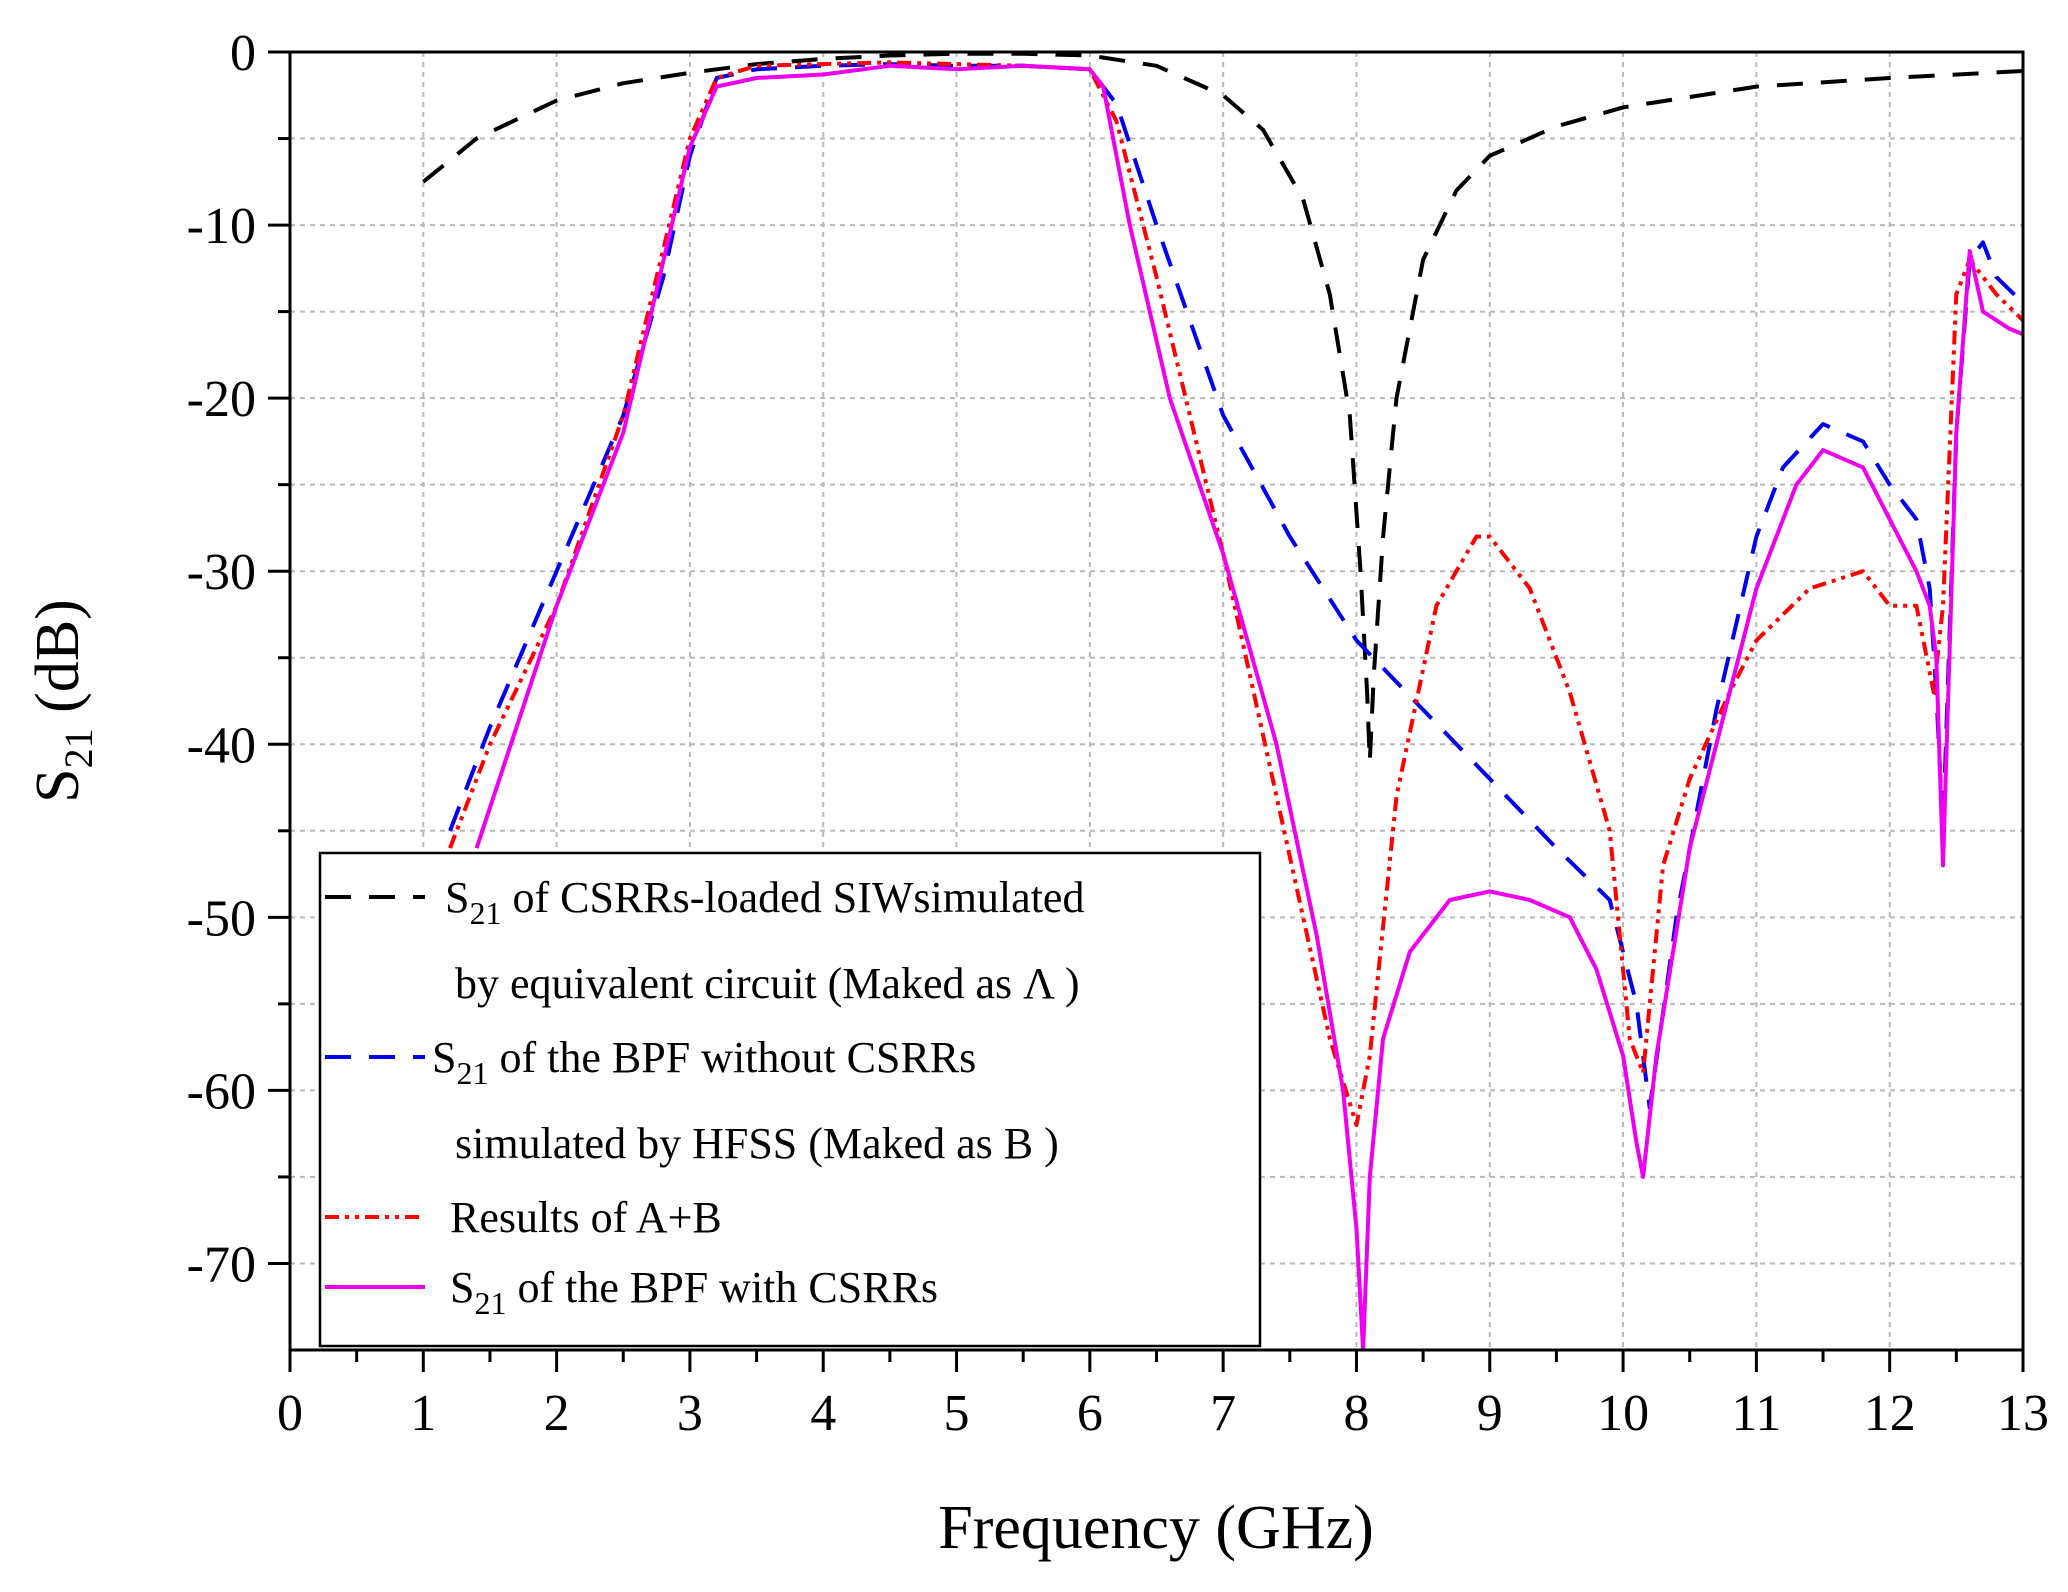 The width and height of the screenshot is (2068, 1592). Describe the element at coordinates (823, 1413) in the screenshot. I see `x-tick-label: 4` at that location.